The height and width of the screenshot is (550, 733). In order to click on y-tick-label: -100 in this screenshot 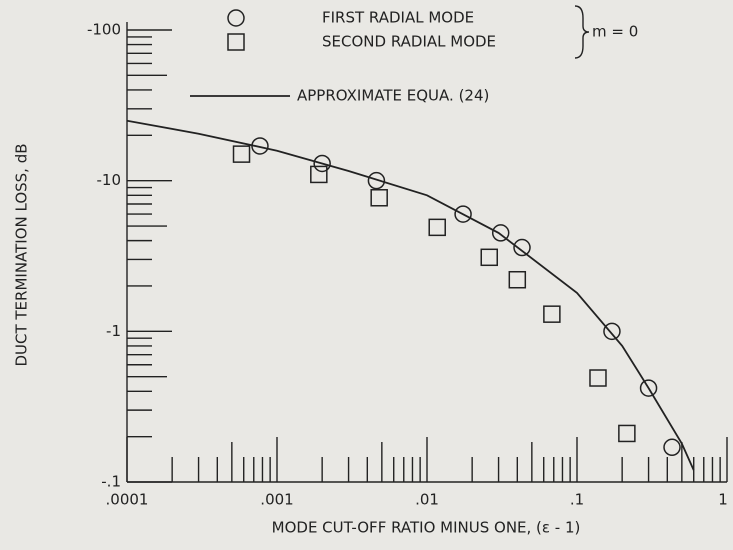, I will do `click(104, 30)`.